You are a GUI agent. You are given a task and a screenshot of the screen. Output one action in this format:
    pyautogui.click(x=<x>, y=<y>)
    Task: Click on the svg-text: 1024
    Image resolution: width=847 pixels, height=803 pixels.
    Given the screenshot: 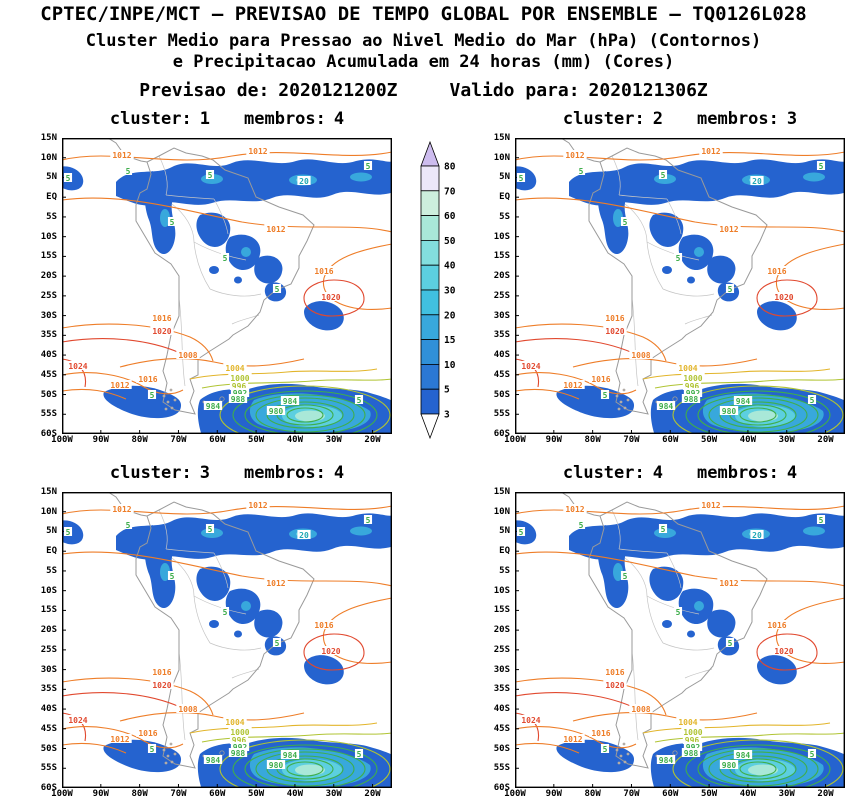 What is the action you would take?
    pyautogui.click(x=77, y=720)
    